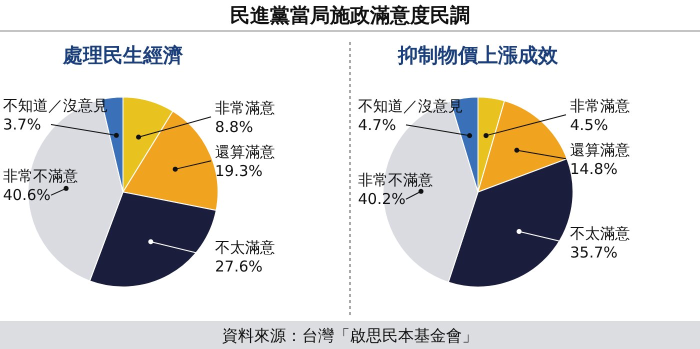 The image size is (700, 349). Describe the element at coordinates (350, 335) in the screenshot. I see `source-note: 資料來源：台灣「啟思民本基金會」` at that location.